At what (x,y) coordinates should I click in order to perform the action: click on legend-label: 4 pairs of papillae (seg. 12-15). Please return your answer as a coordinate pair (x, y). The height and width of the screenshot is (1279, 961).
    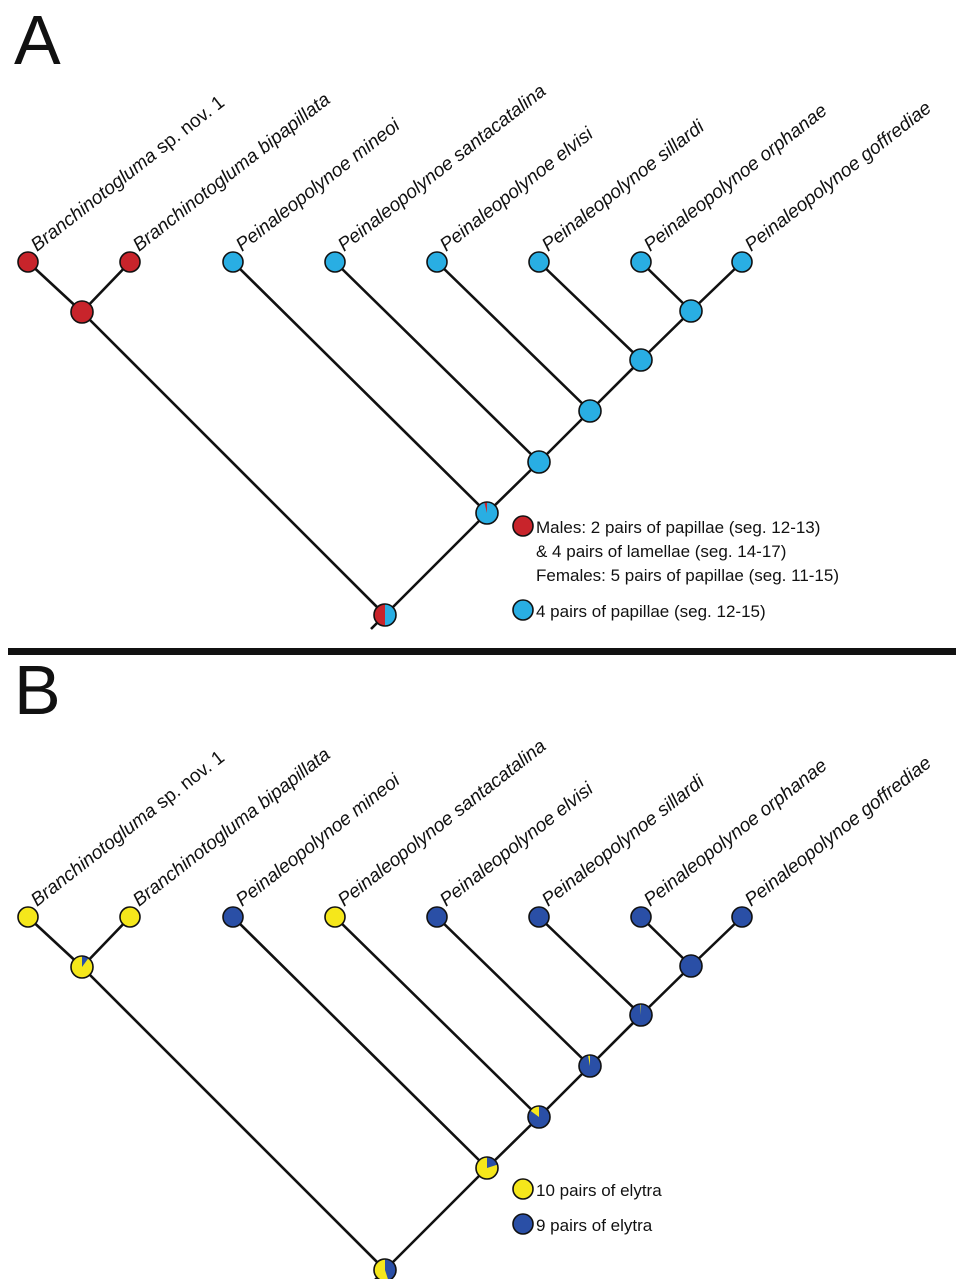
    Looking at the image, I should click on (651, 611).